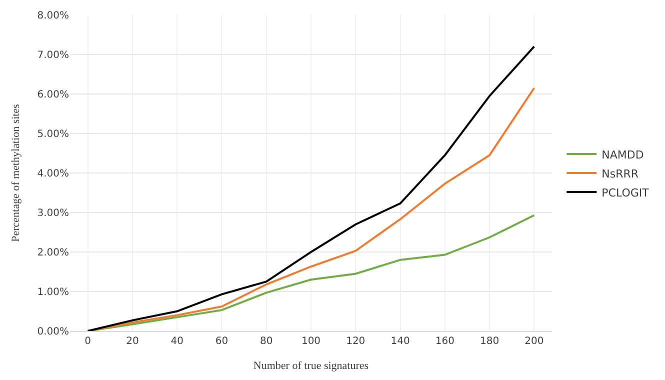 Image resolution: width=665 pixels, height=380 pixels. I want to click on legend-label: NsRRR, so click(620, 173).